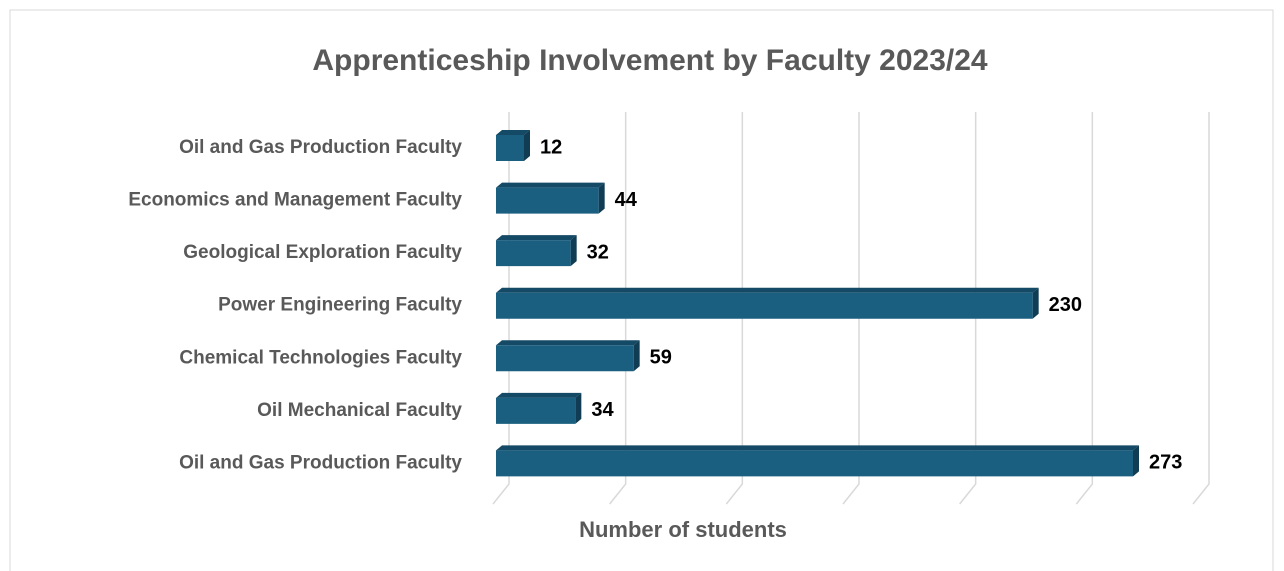 This screenshot has width=1284, height=571. I want to click on y-tick-label: Oil Mechanical Faculty, so click(359, 410).